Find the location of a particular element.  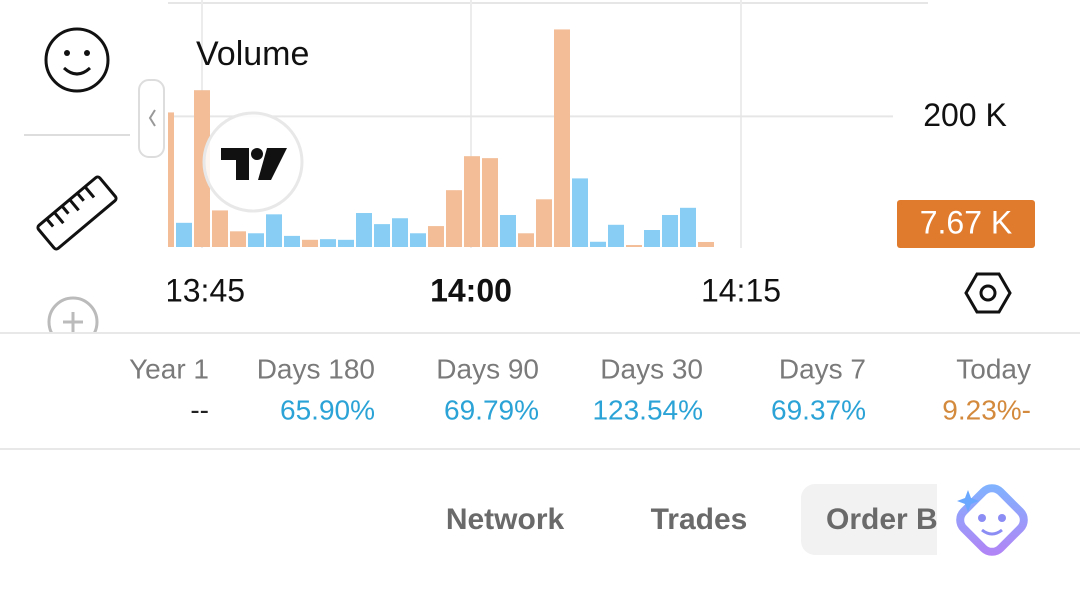

x-tick-label: 14:15 is located at coordinates (741, 290).